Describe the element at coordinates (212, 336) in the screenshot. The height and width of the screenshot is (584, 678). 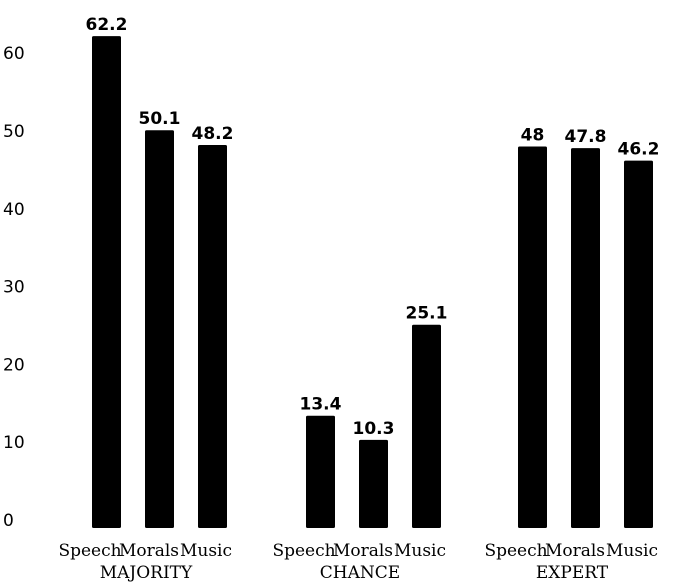
I see `bar-majority-music` at that location.